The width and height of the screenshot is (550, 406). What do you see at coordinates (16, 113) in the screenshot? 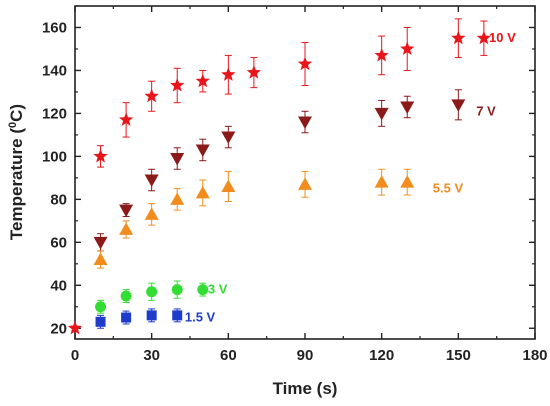
I see `y-axis-label-tail: C)` at bounding box center [16, 113].